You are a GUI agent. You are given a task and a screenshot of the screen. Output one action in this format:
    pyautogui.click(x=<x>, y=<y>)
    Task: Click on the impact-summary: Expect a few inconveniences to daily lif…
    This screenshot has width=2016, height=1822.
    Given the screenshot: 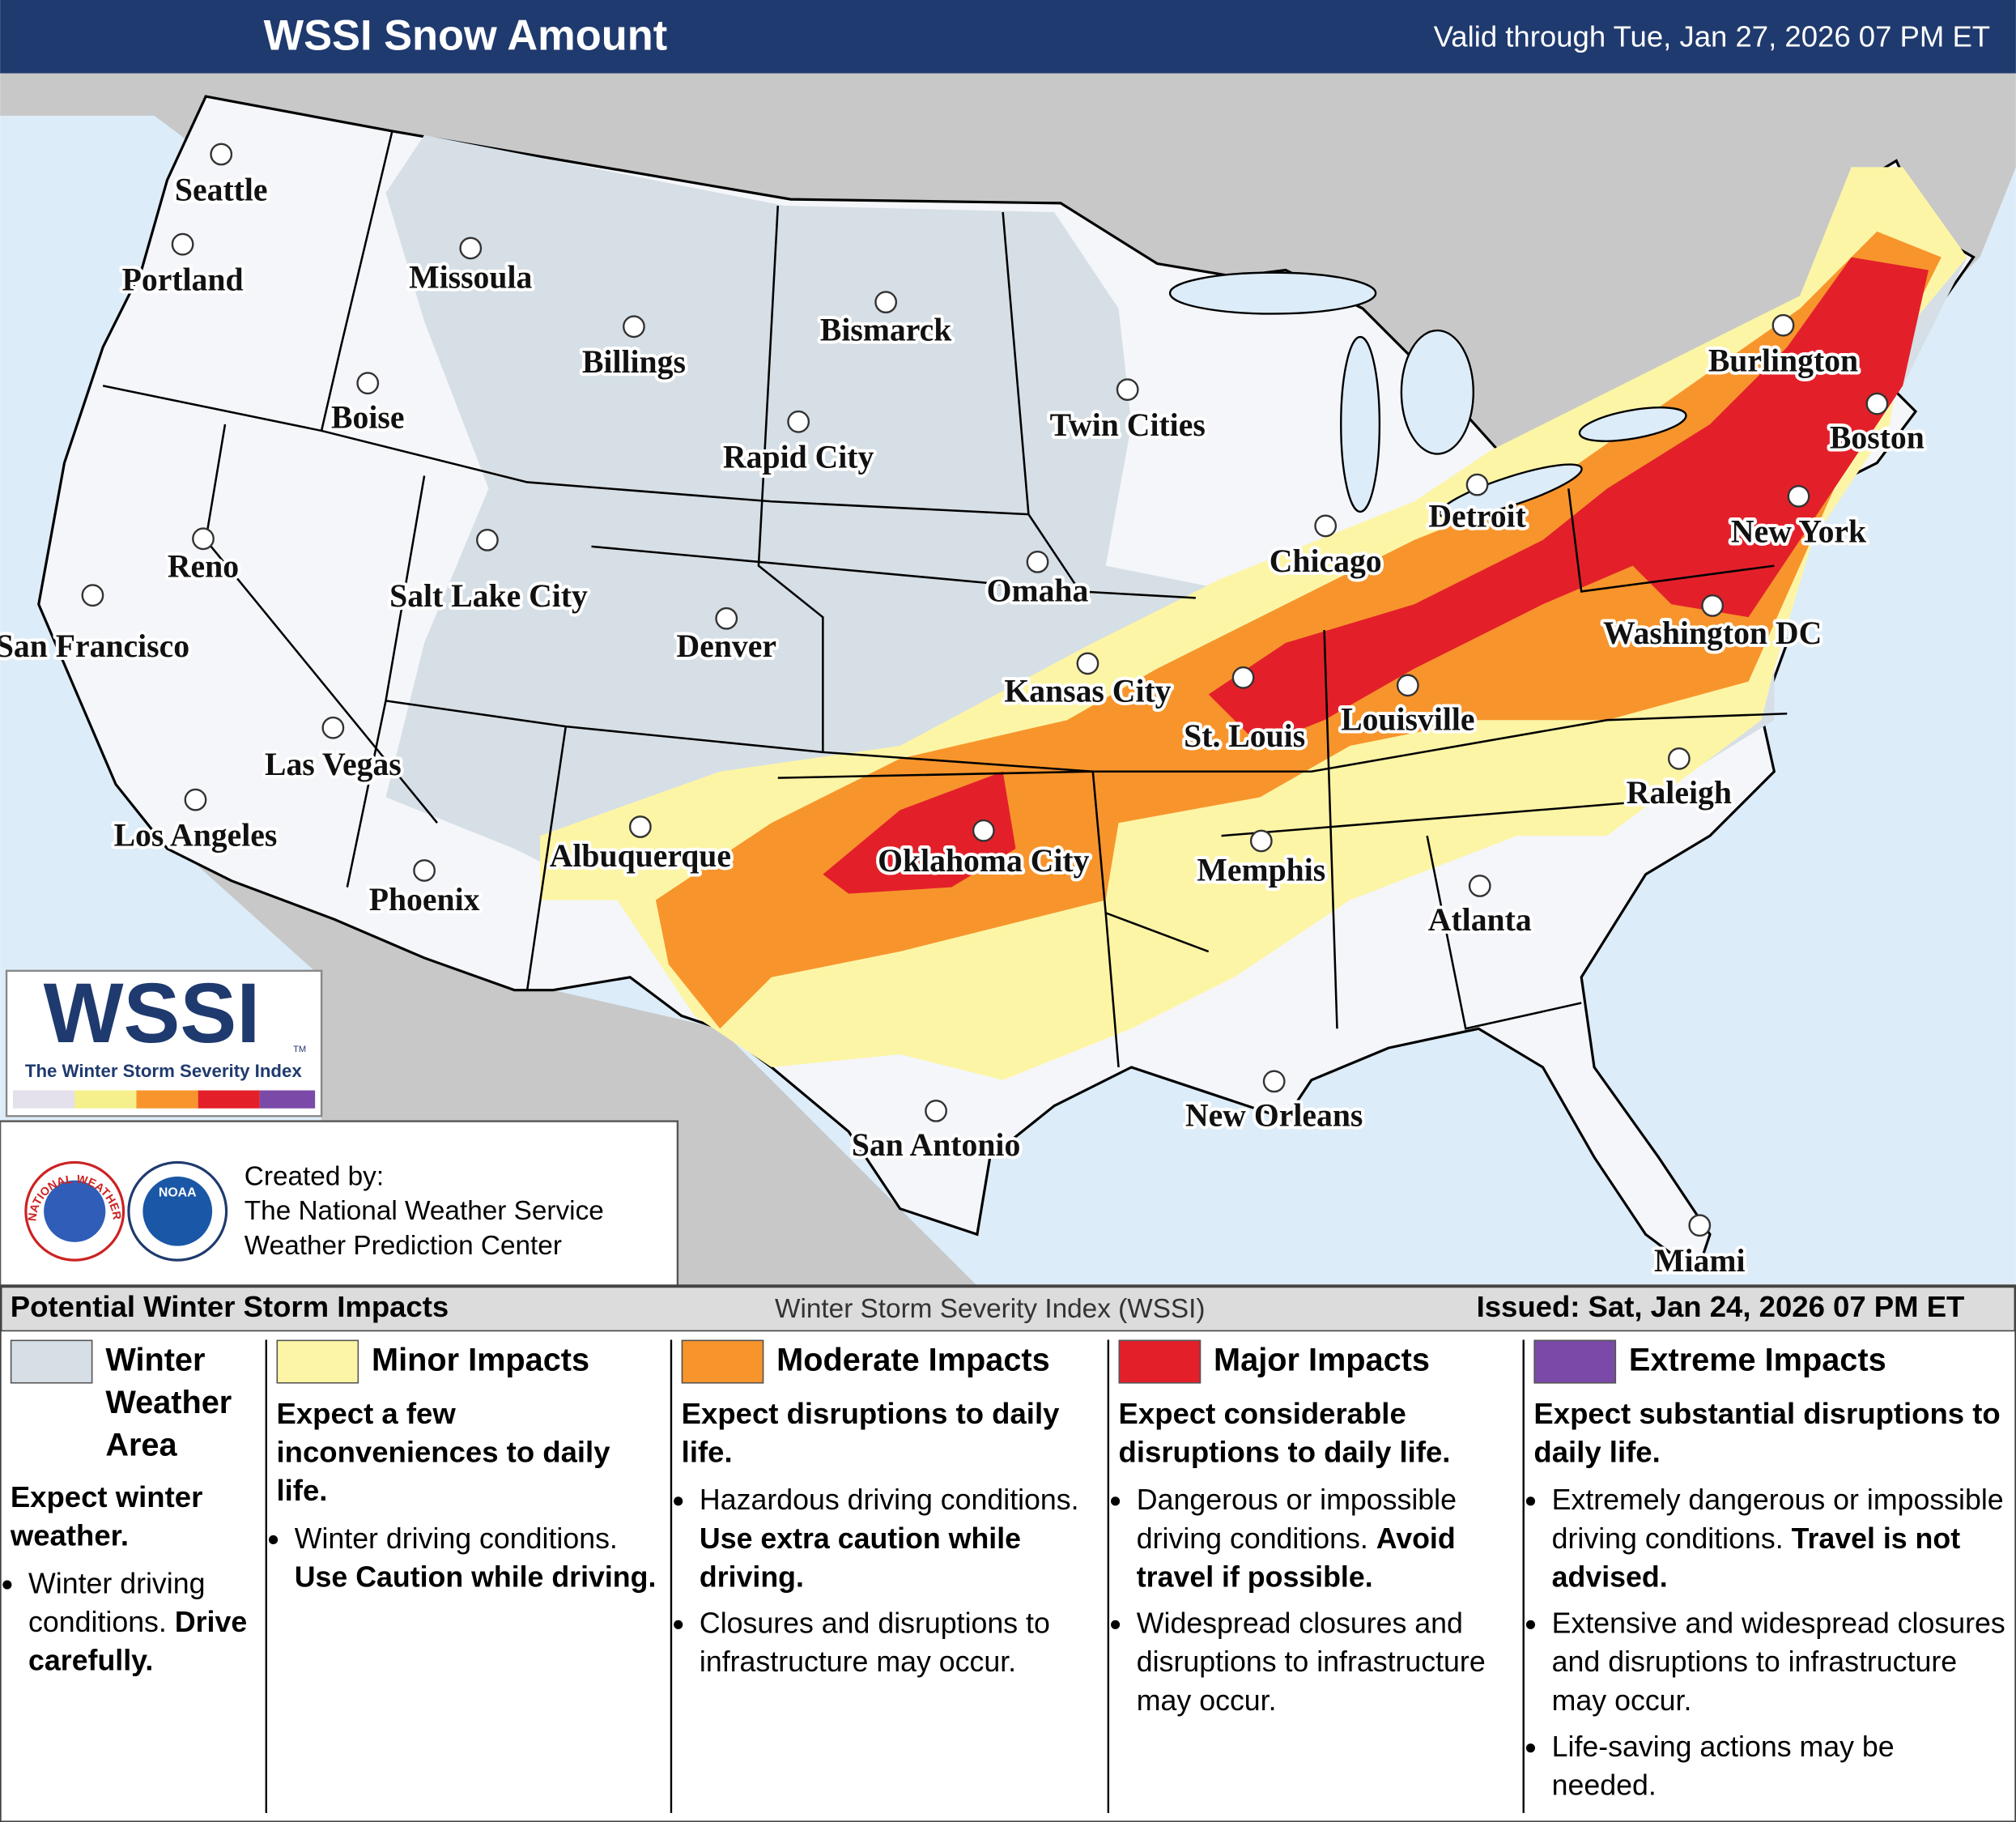 What is the action you would take?
    pyautogui.click(x=443, y=1451)
    